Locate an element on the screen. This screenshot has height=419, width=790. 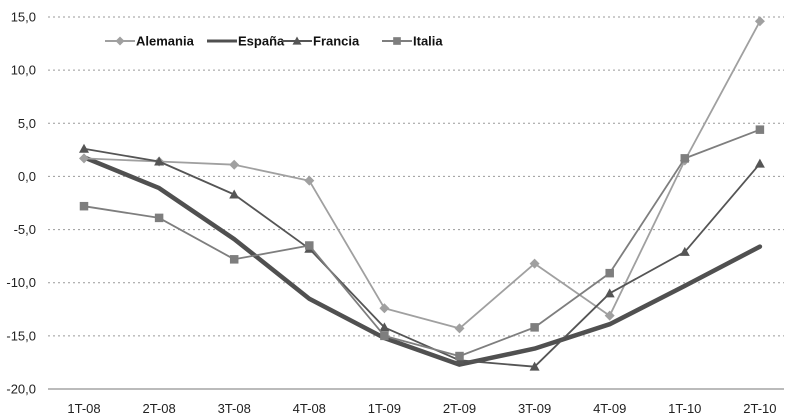
x-tick-label: 4T-09 is located at coordinates (609, 408).